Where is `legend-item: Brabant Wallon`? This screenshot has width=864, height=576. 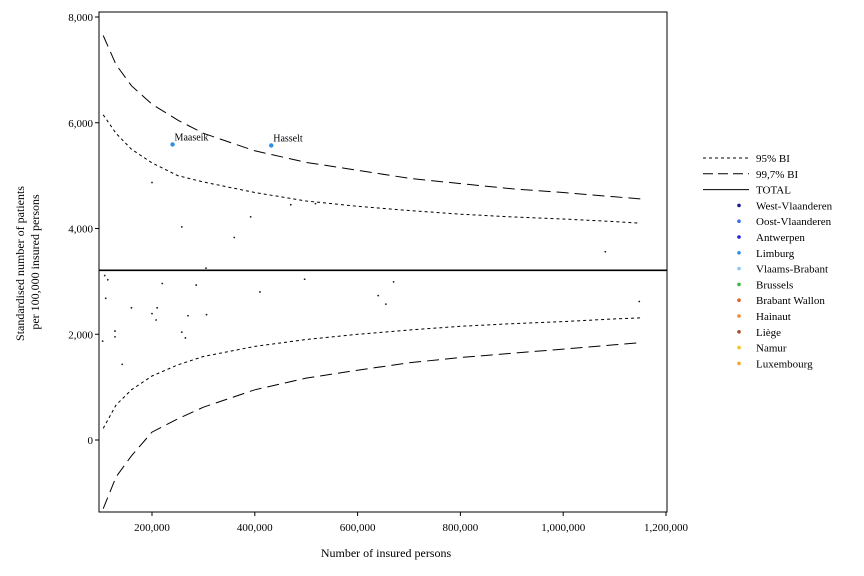
legend-item: Brabant Wallon is located at coordinates (781, 301).